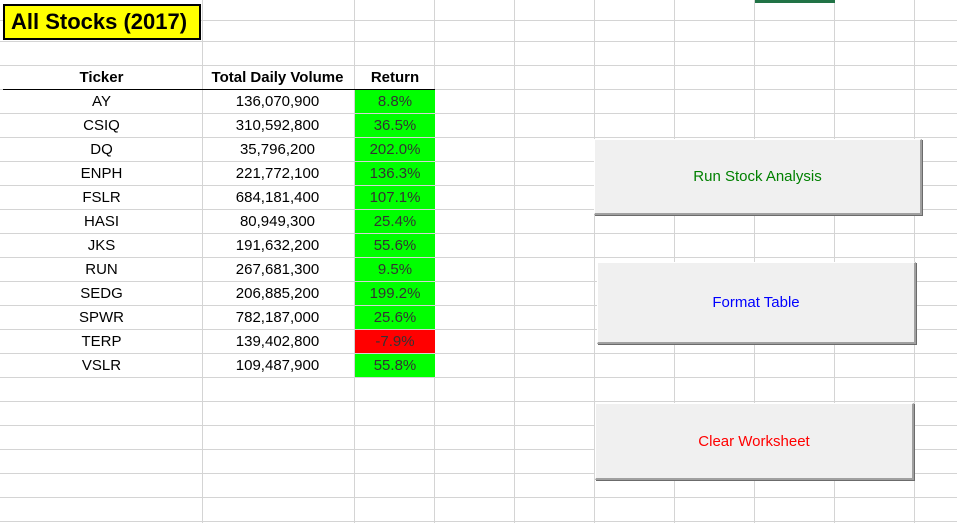  I want to click on clear-worksheet-label: Clear Worksheet, so click(754, 441).